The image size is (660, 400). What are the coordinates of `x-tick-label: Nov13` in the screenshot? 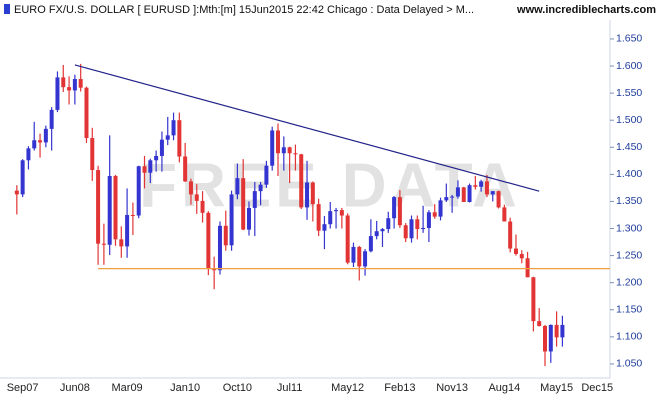 It's located at (452, 388).